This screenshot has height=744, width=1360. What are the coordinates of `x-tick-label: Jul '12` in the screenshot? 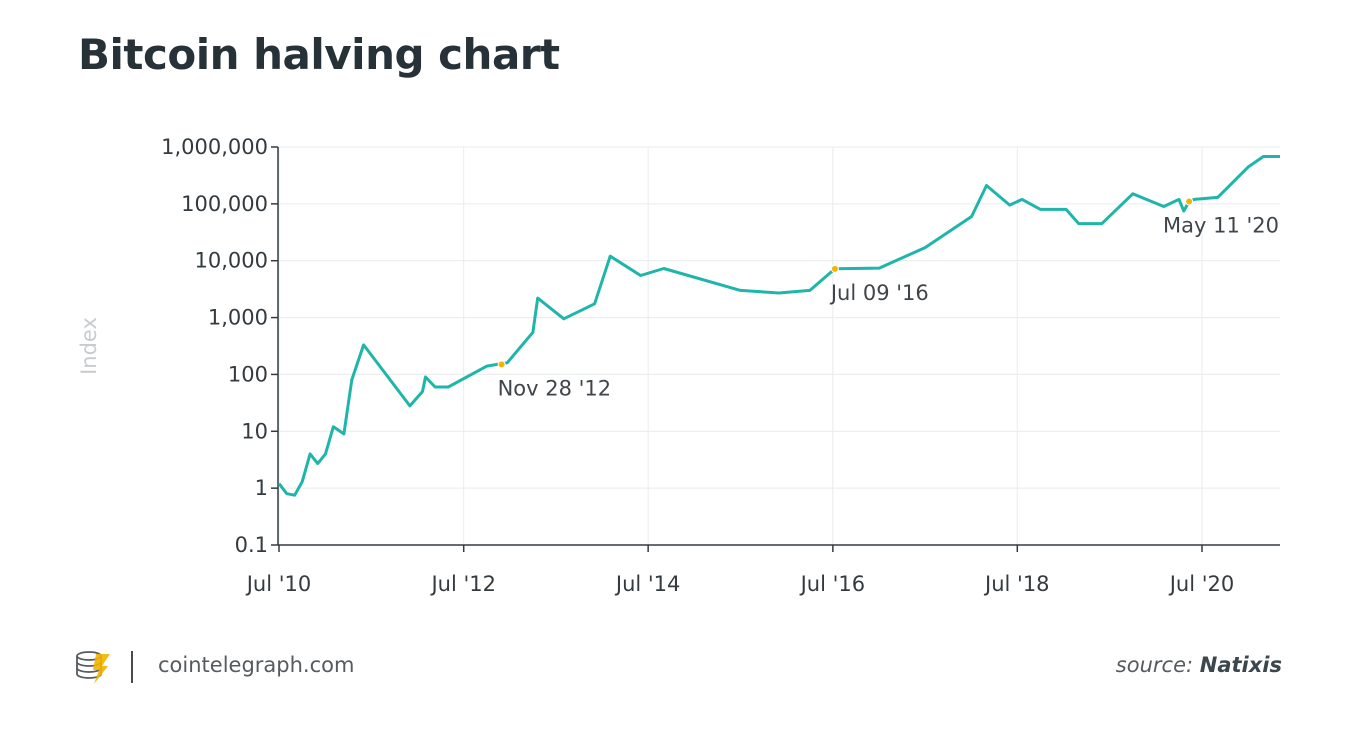 It's located at (462, 584).